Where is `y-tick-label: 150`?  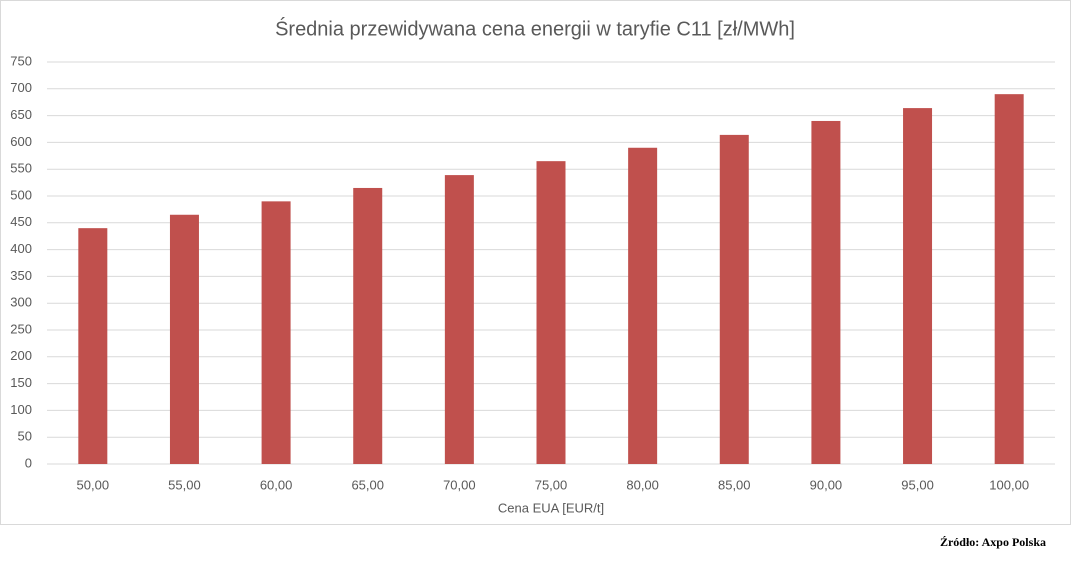 y-tick-label: 150 is located at coordinates (21, 382).